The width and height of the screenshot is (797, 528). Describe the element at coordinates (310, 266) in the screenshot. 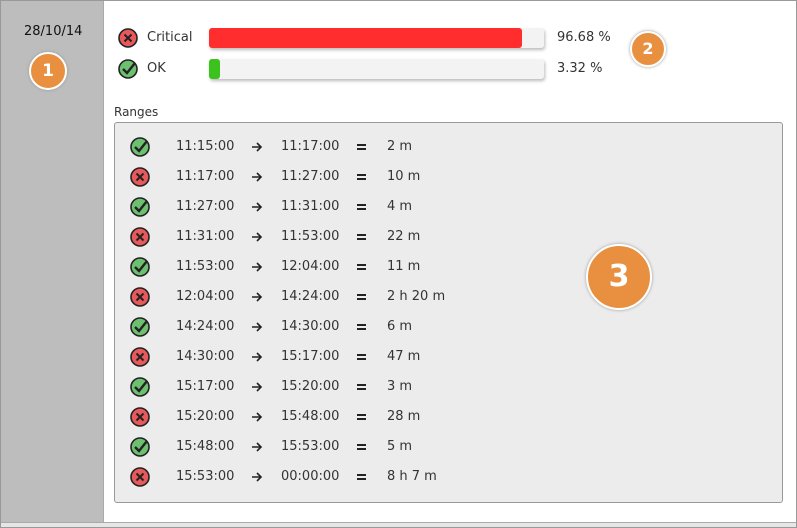

I see `end-time: 12:04:00` at that location.